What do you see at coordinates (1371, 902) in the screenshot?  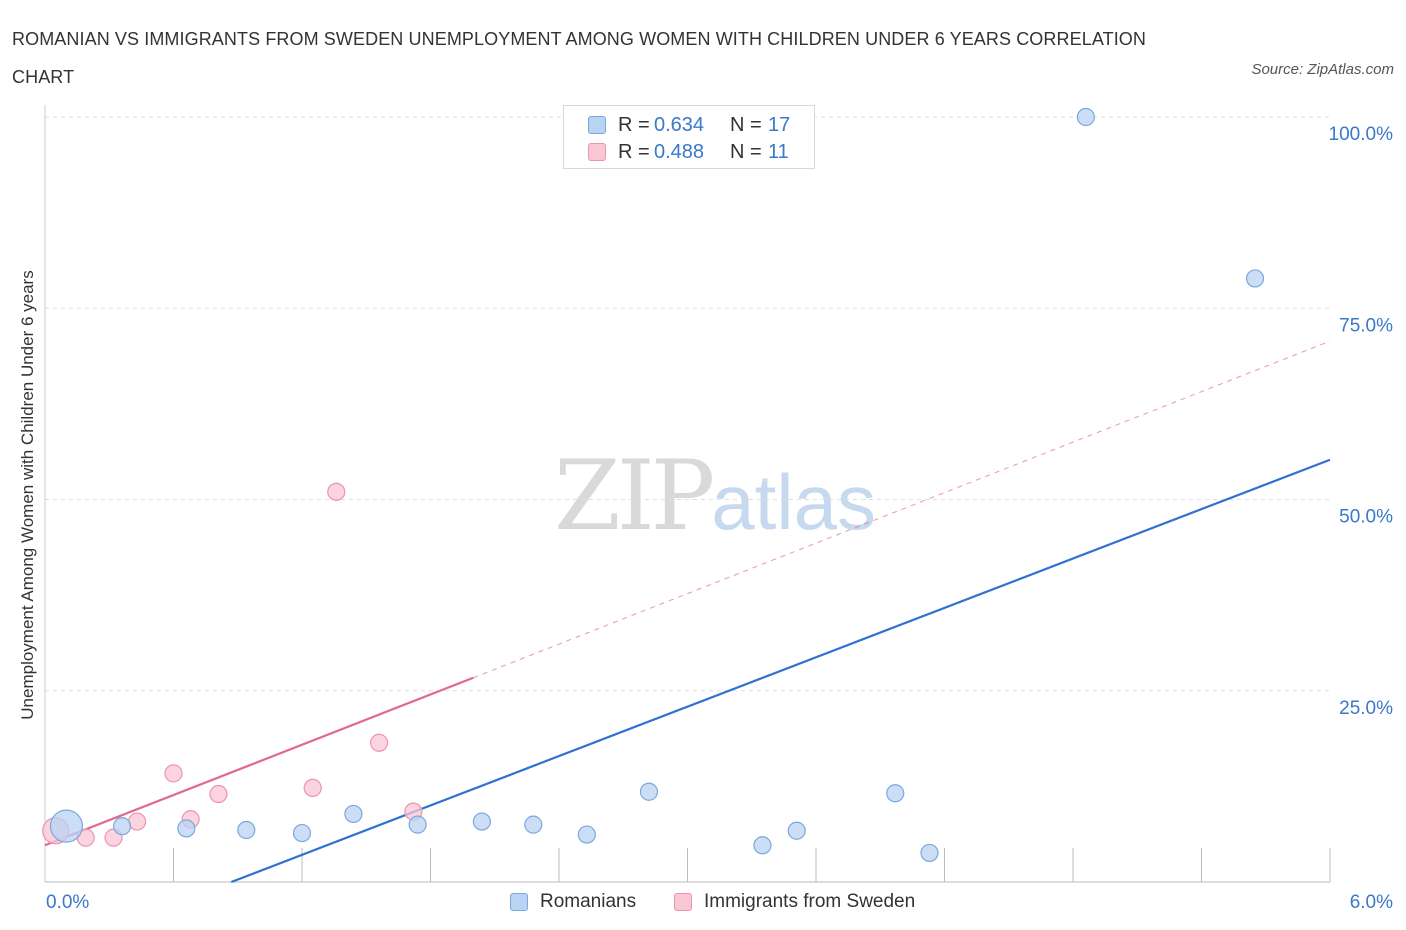 I see `x-tick-label: 6.0%` at bounding box center [1371, 902].